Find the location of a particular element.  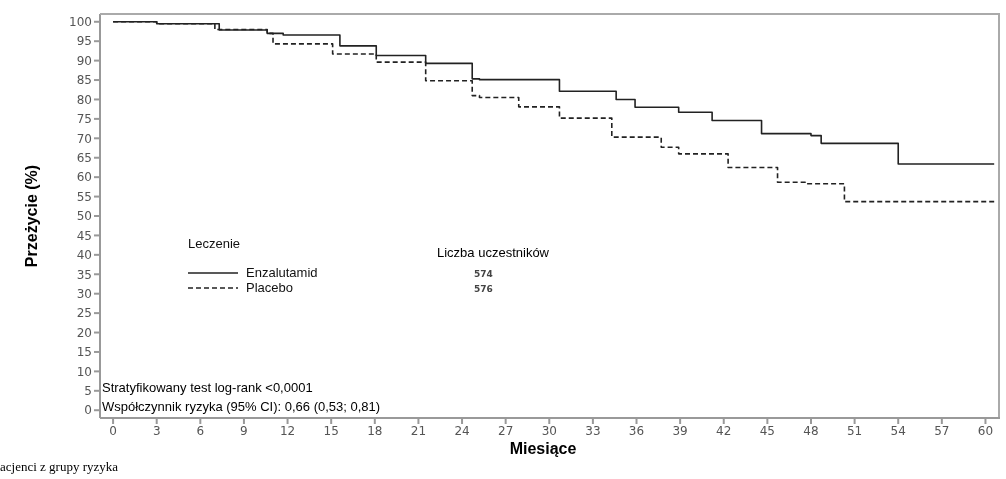

legend-title: Leczenie is located at coordinates (215, 243).